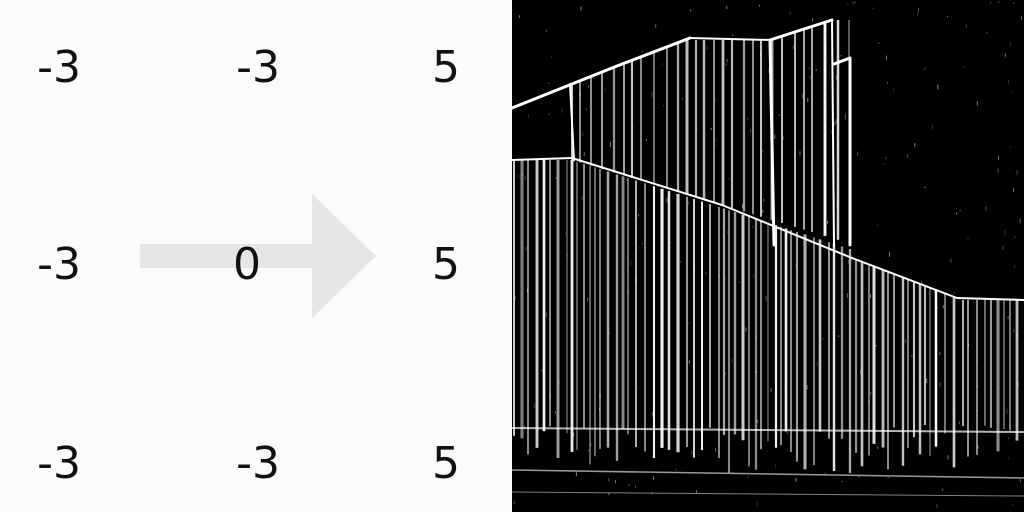  I want to click on kernel-cell-r1c2: -3, so click(258, 67).